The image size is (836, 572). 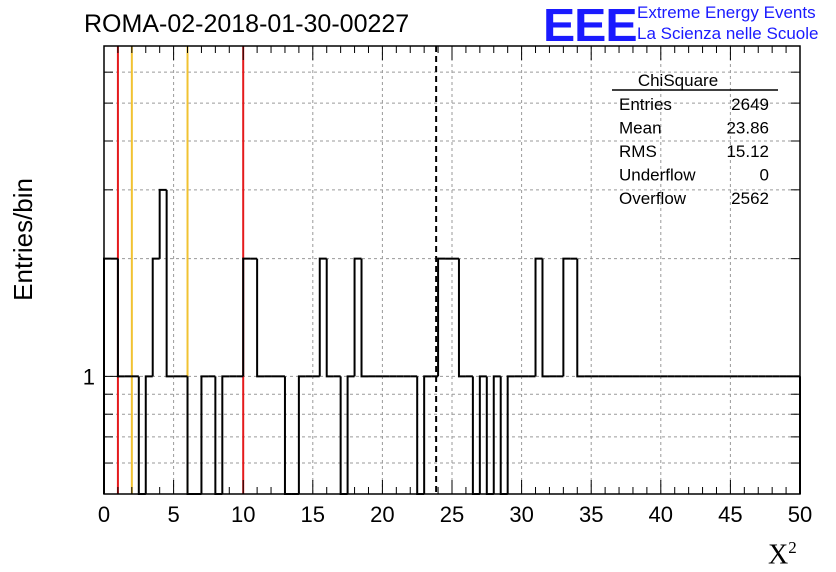 What do you see at coordinates (730, 514) in the screenshot?
I see `x-tick-label: 45` at bounding box center [730, 514].